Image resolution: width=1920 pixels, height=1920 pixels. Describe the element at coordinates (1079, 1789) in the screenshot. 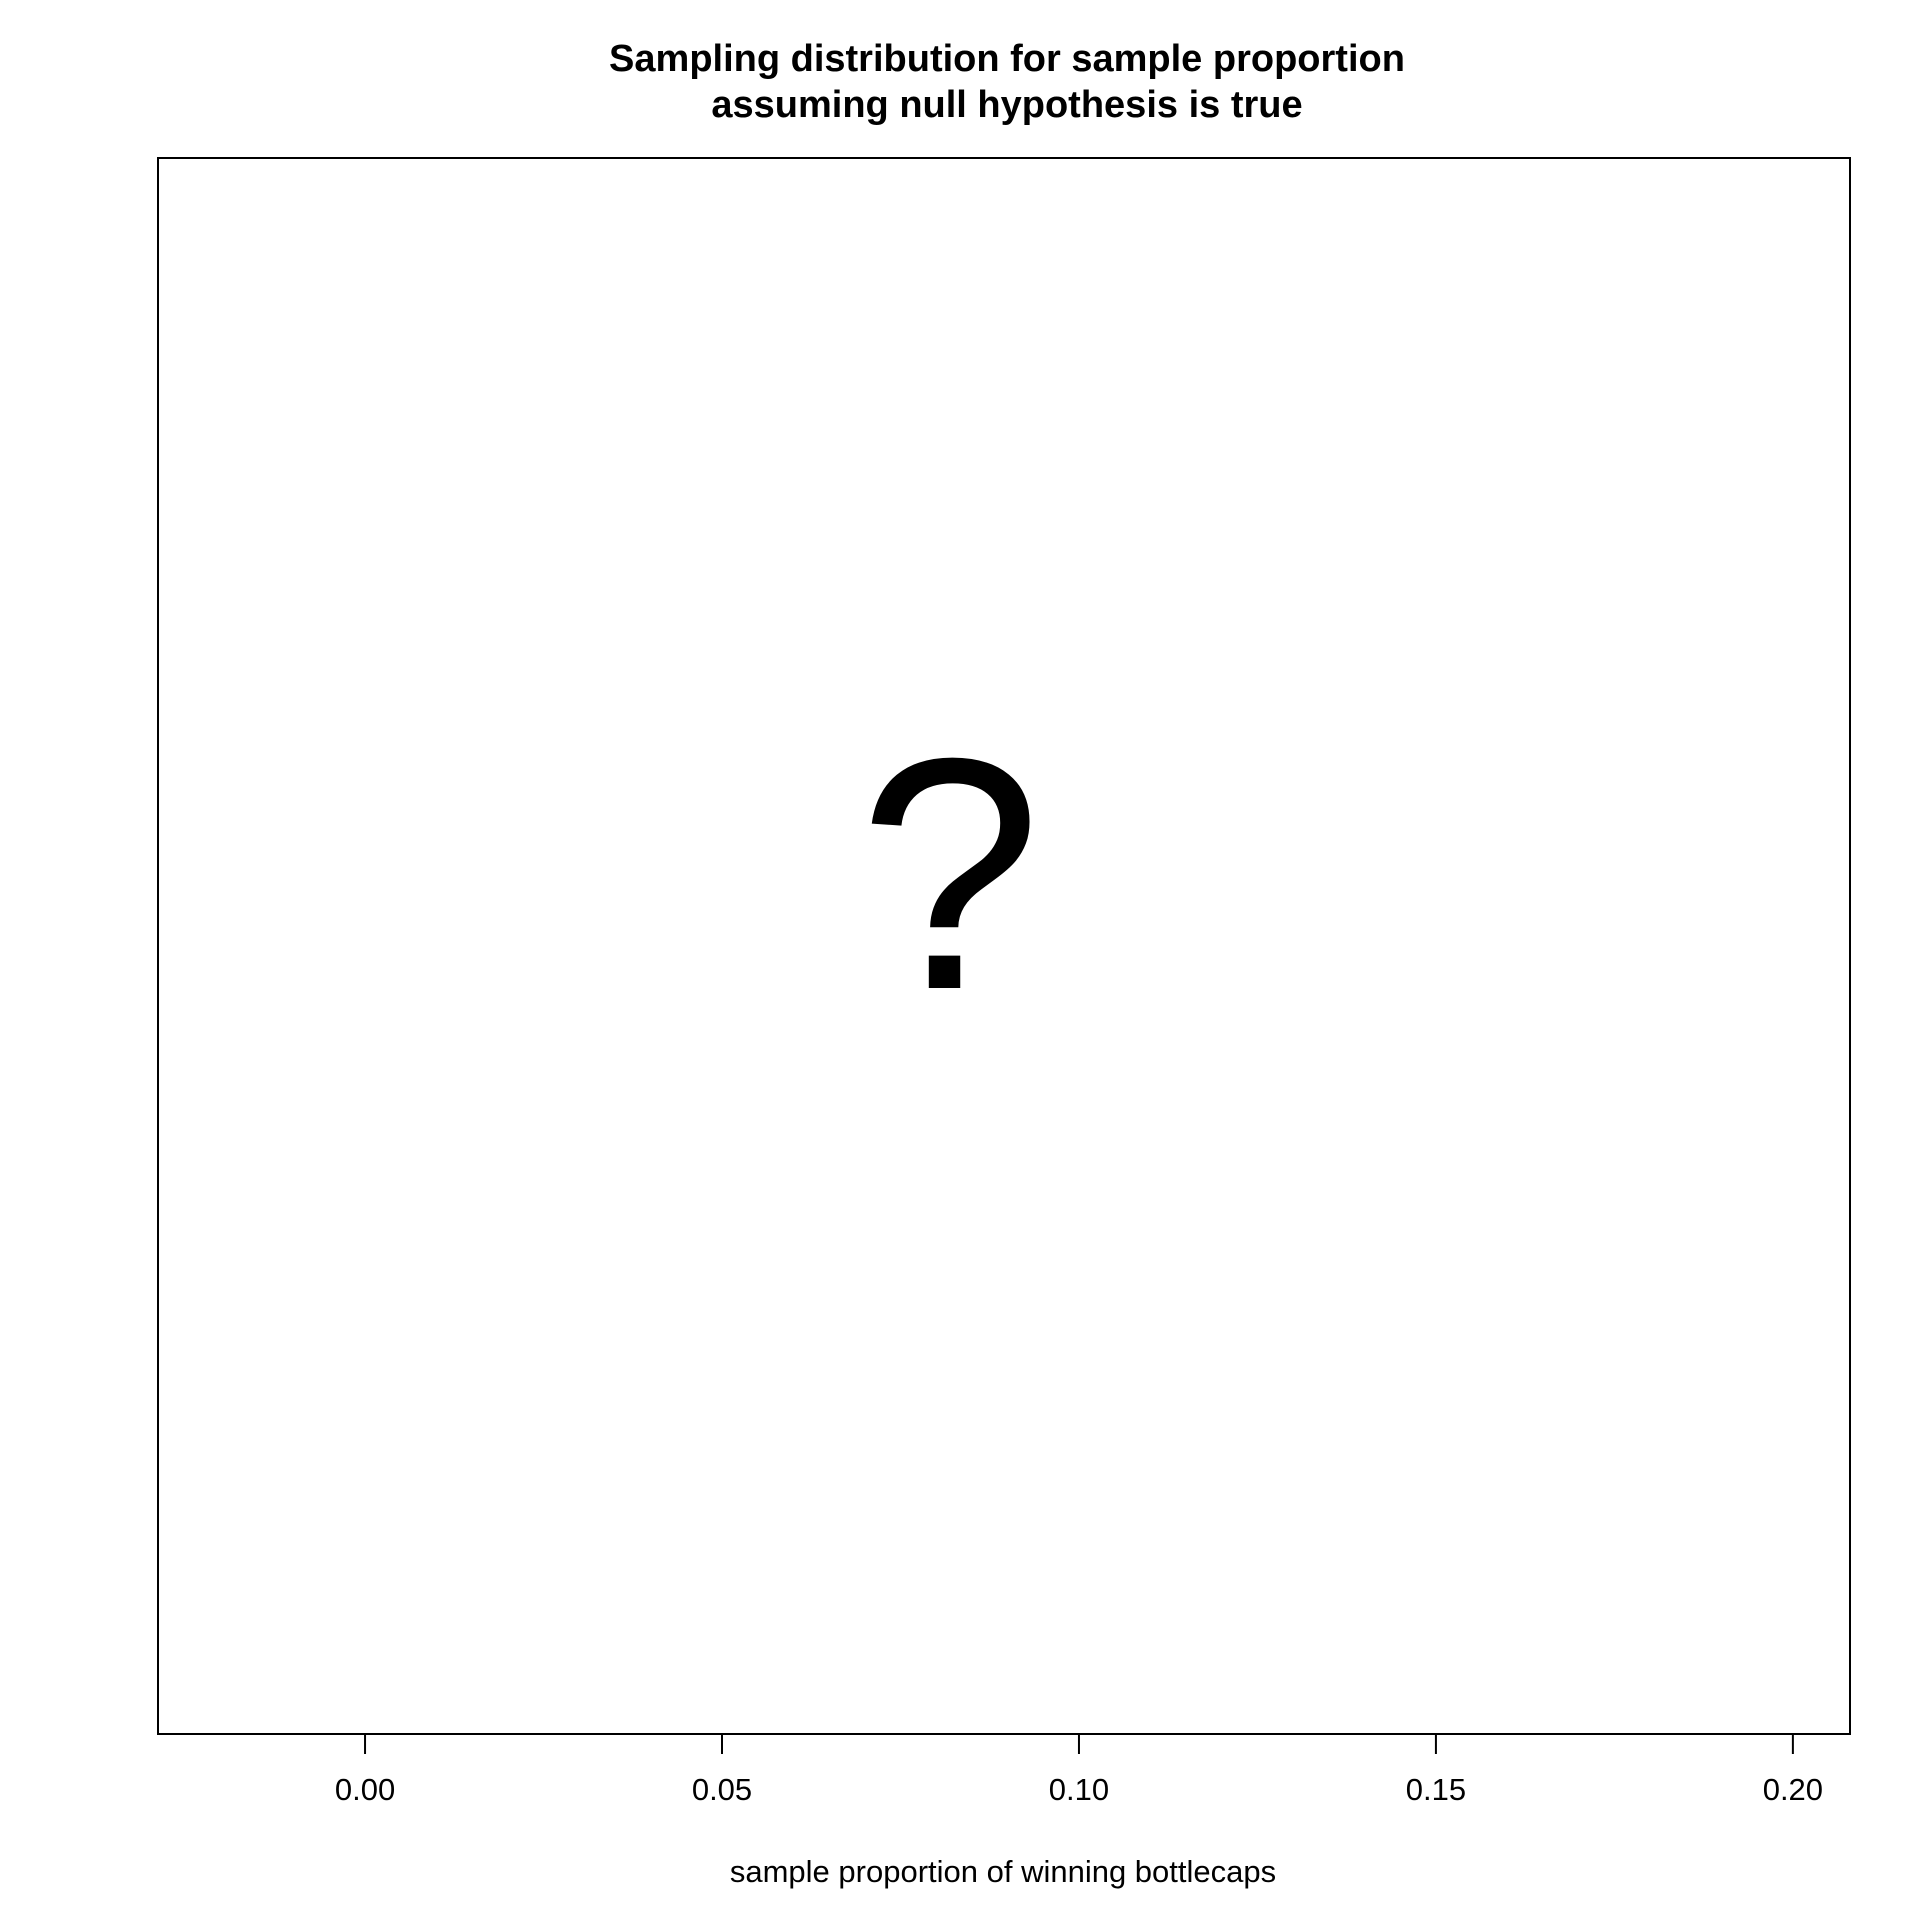

I see `x-tick-label: 0.10` at that location.